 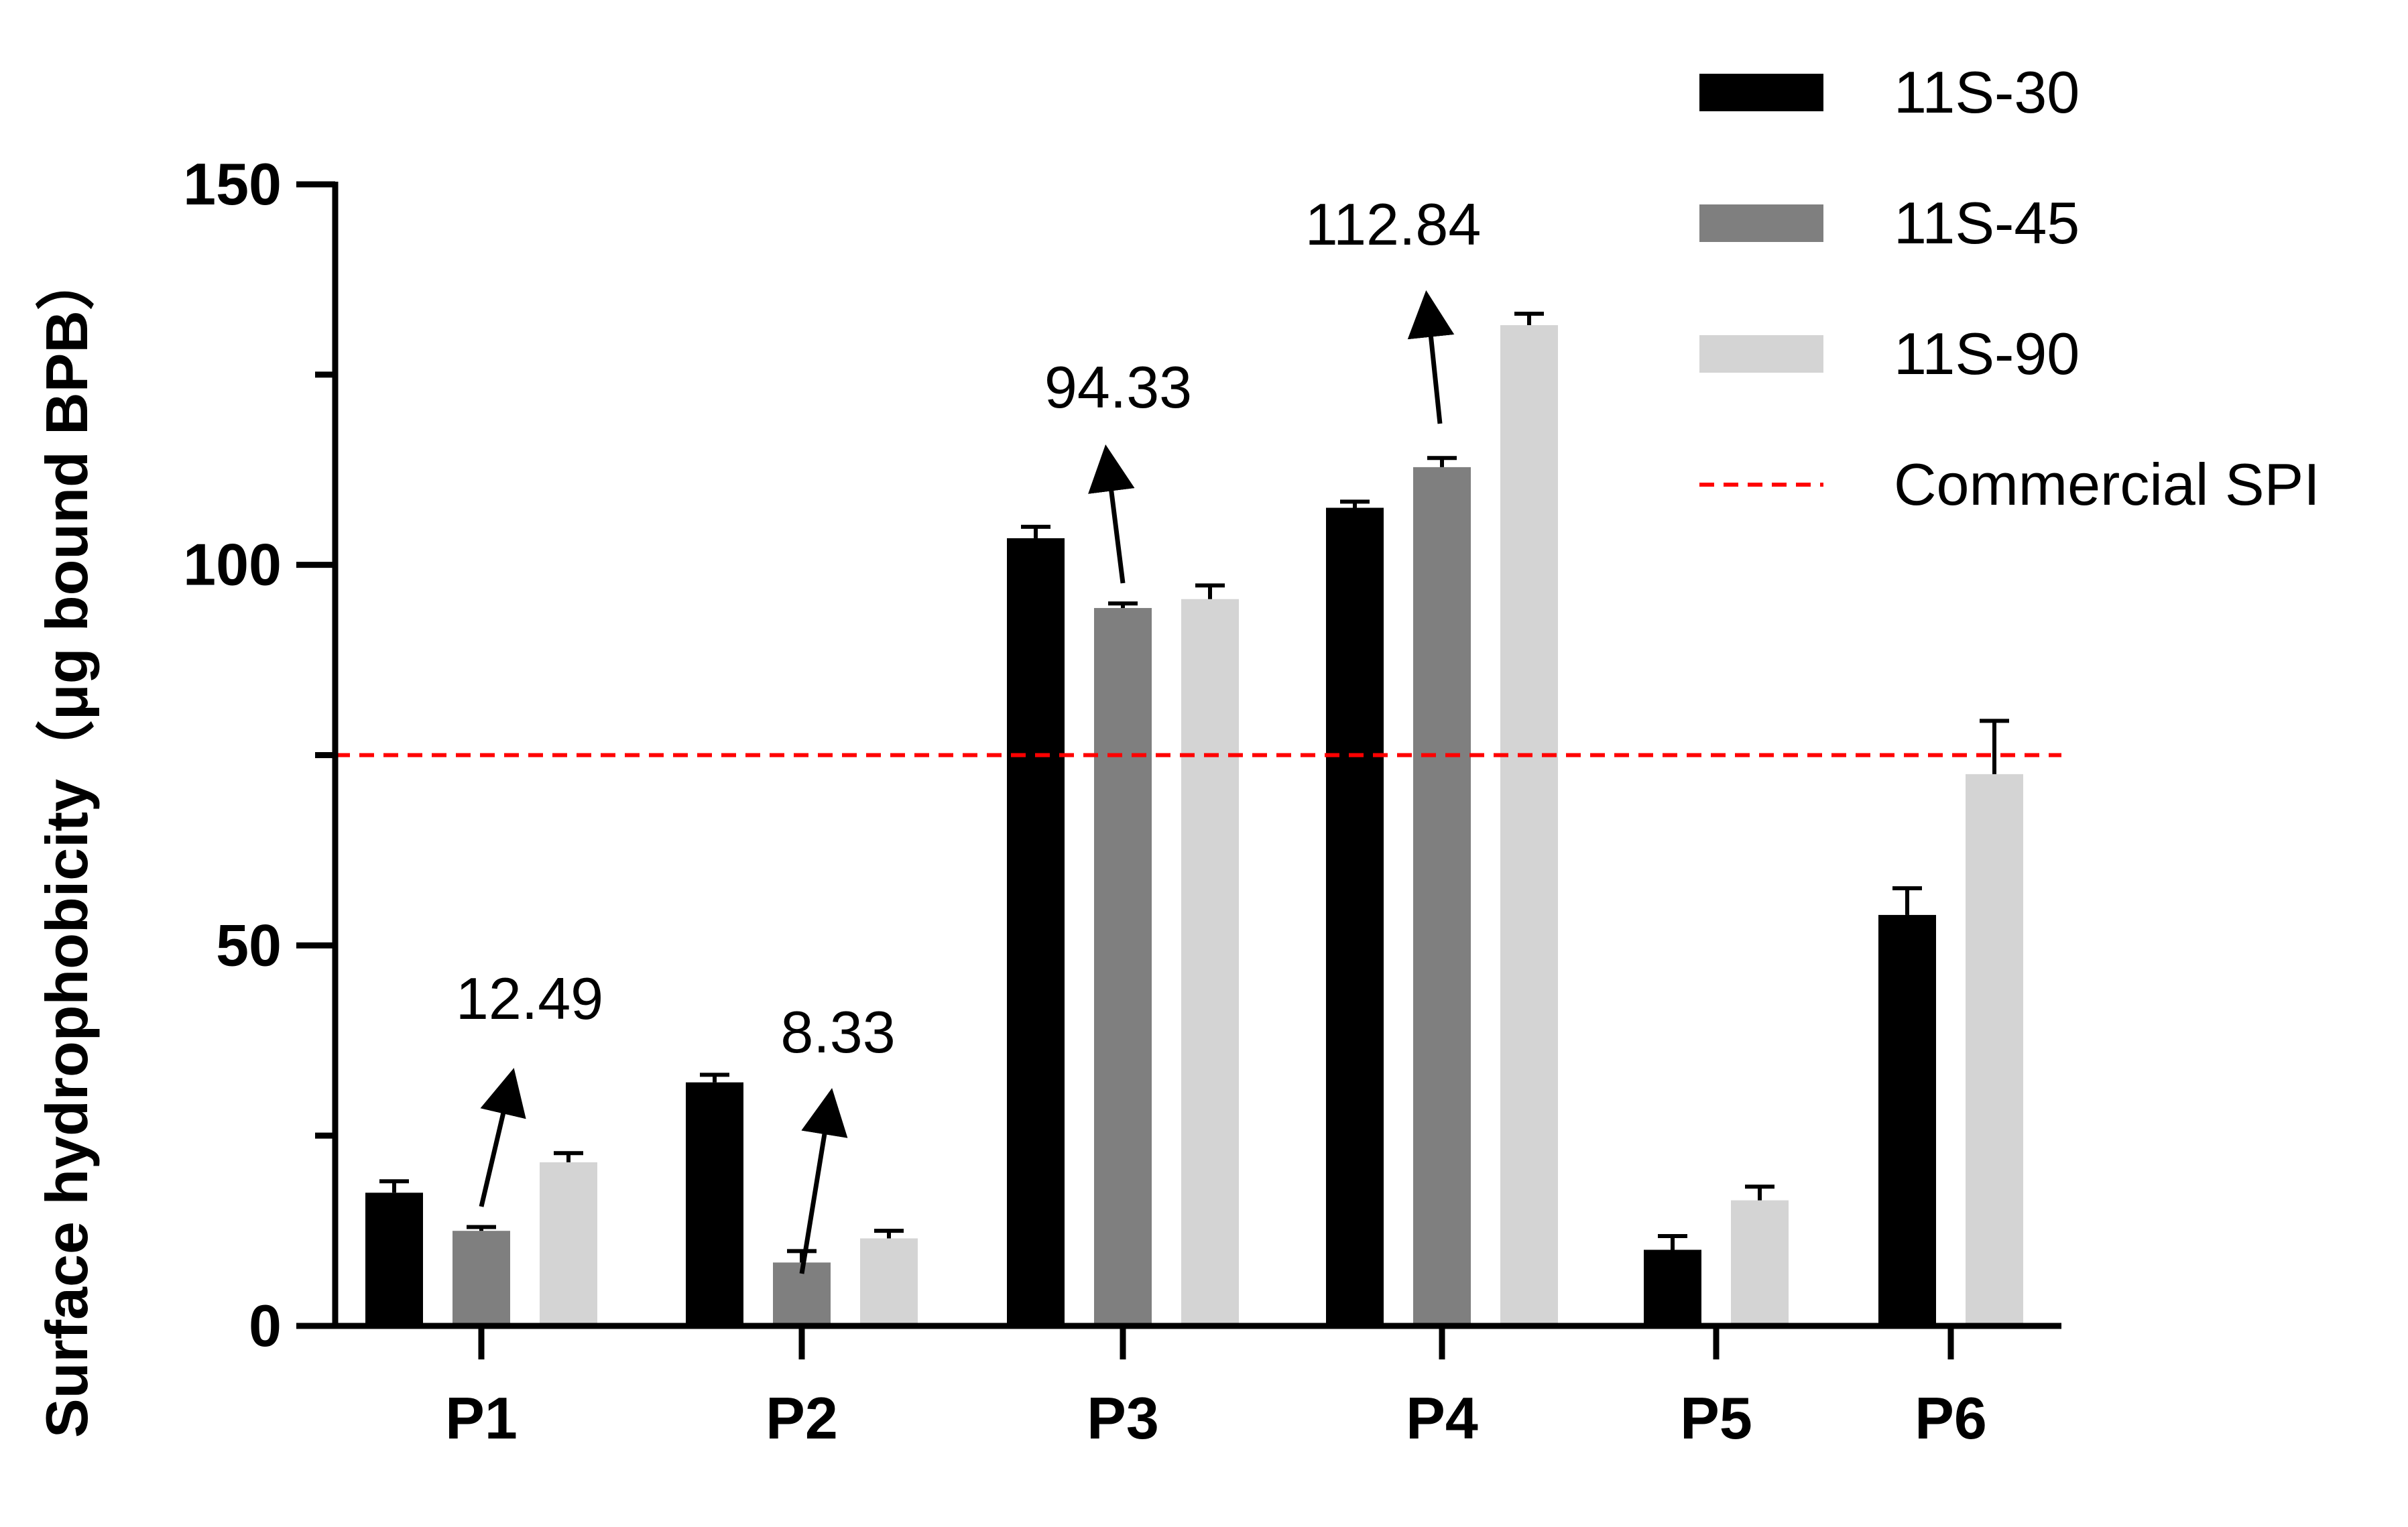 I want to click on annotation-label-P2: 8.33, so click(x=837, y=1032).